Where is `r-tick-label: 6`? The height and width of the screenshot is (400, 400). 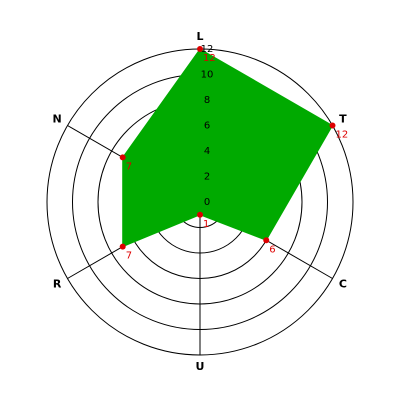
r-tick-label: 6 is located at coordinates (207, 126).